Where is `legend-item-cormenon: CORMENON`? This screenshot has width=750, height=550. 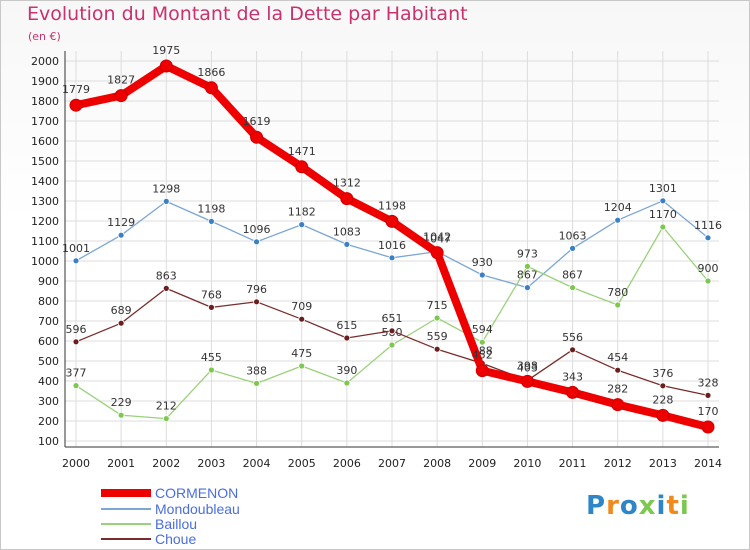
legend-item-cormenon: CORMENON is located at coordinates (169, 493).